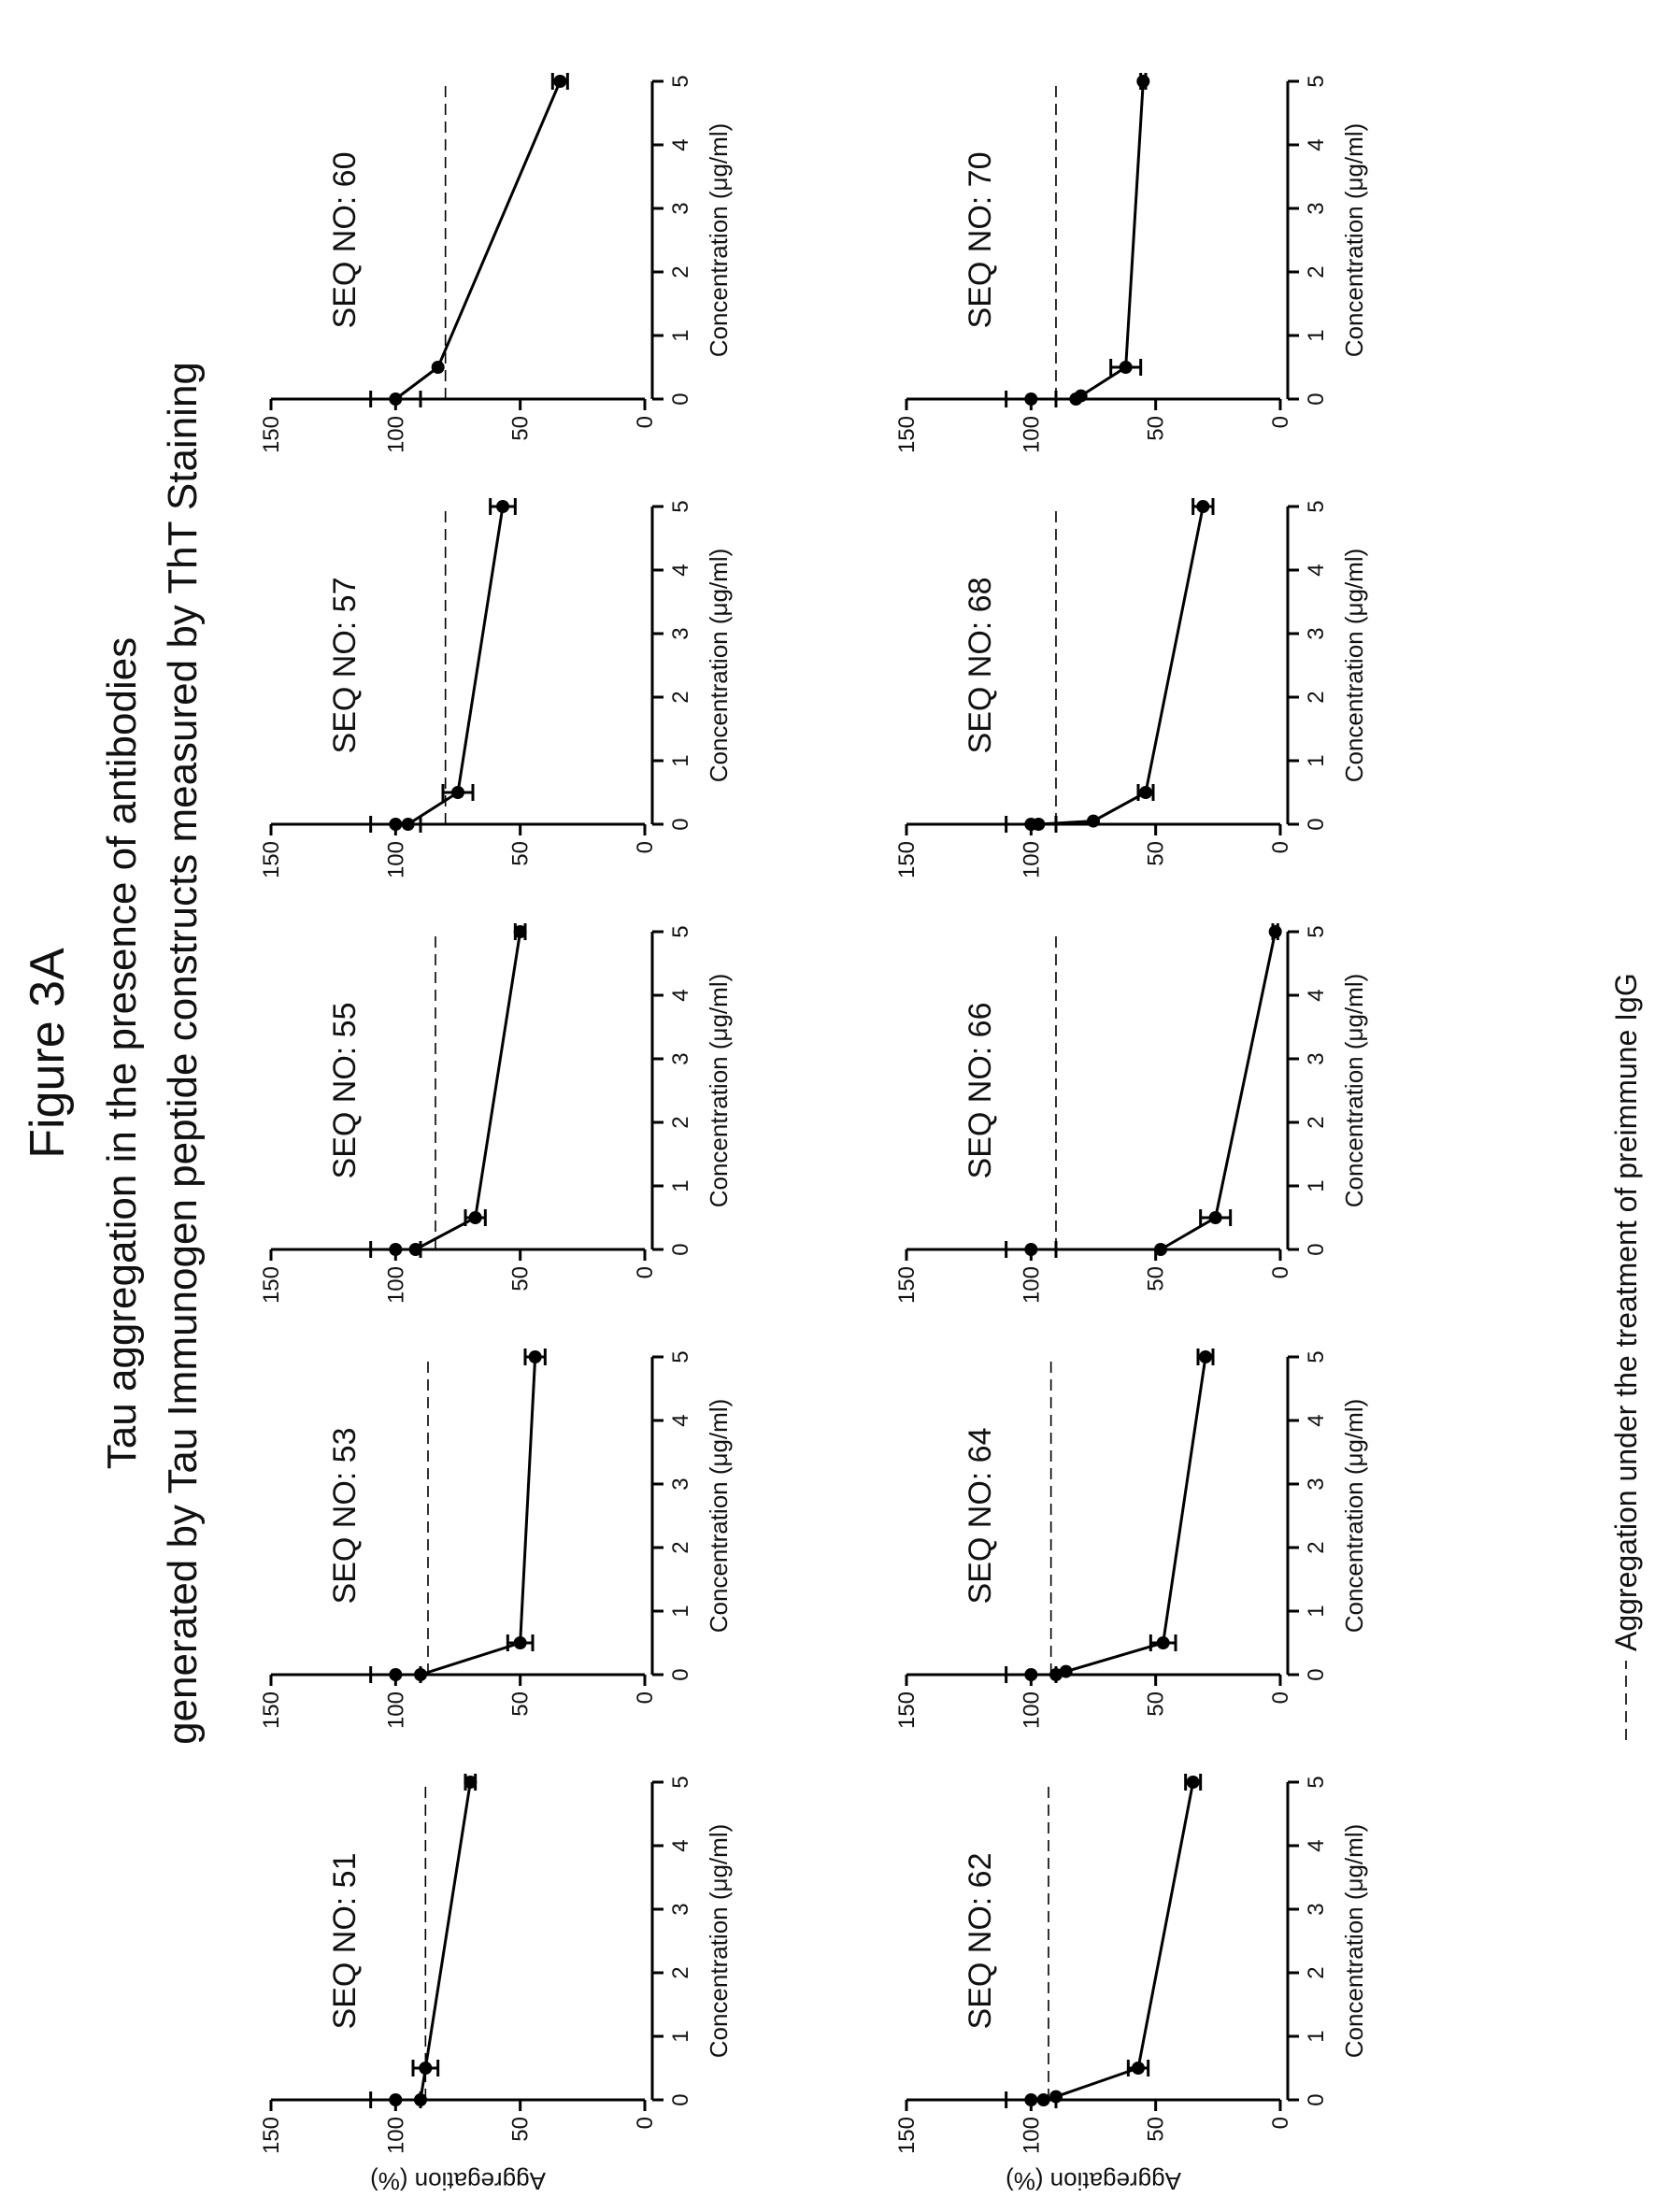 This screenshot has width=1655, height=2212. Describe the element at coordinates (980, 666) in the screenshot. I see `panel-title: SEQ NO: 68` at that location.